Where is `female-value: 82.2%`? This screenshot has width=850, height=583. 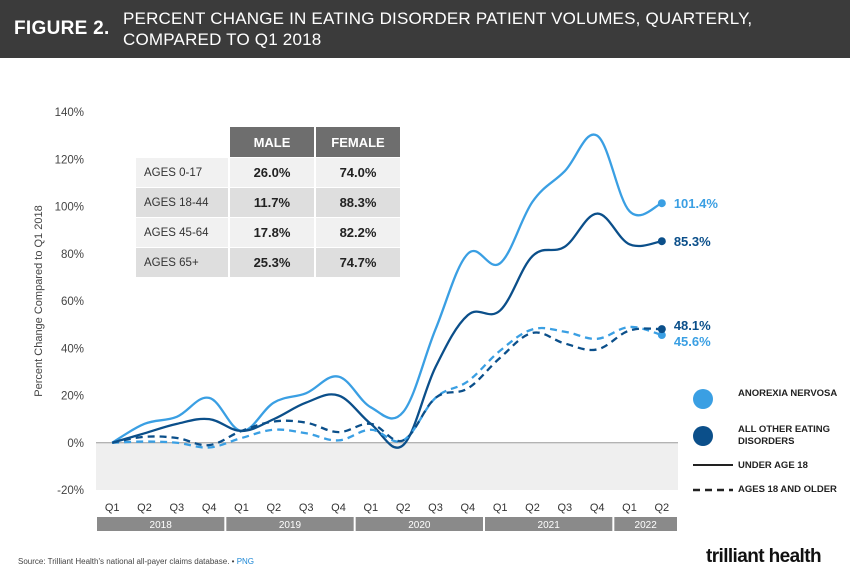 female-value: 82.2% is located at coordinates (357, 233).